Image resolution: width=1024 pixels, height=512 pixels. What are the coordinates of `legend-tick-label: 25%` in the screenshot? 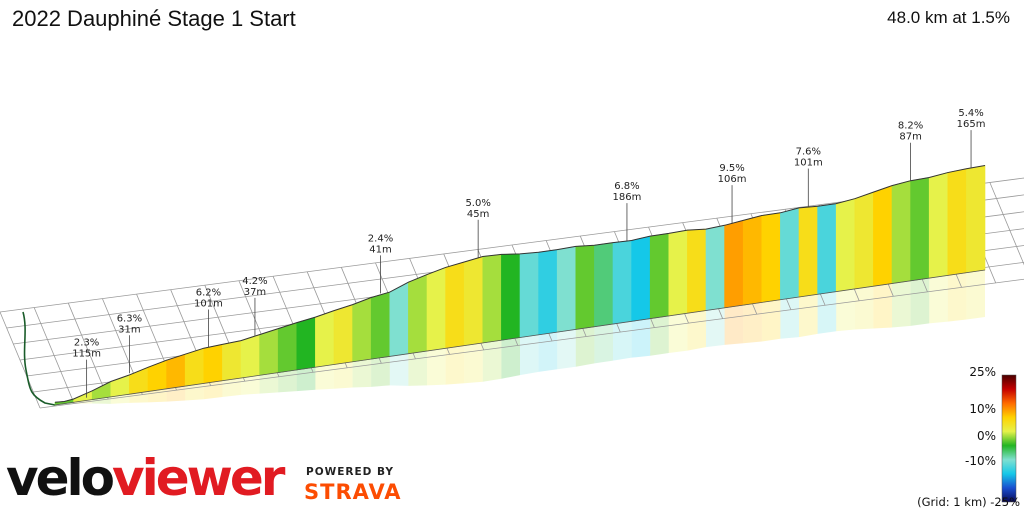 It's located at (982, 372).